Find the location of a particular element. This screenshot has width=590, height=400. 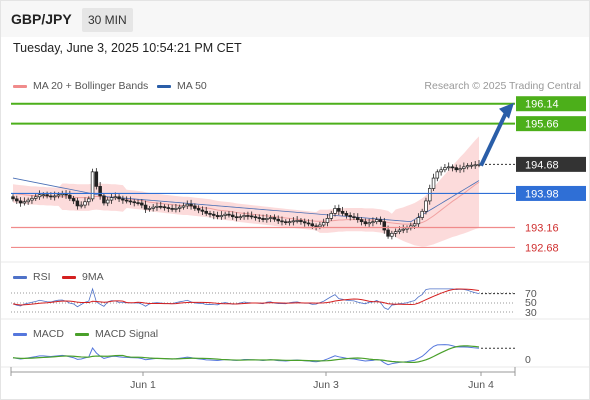

macd-swatch is located at coordinates (20, 334).